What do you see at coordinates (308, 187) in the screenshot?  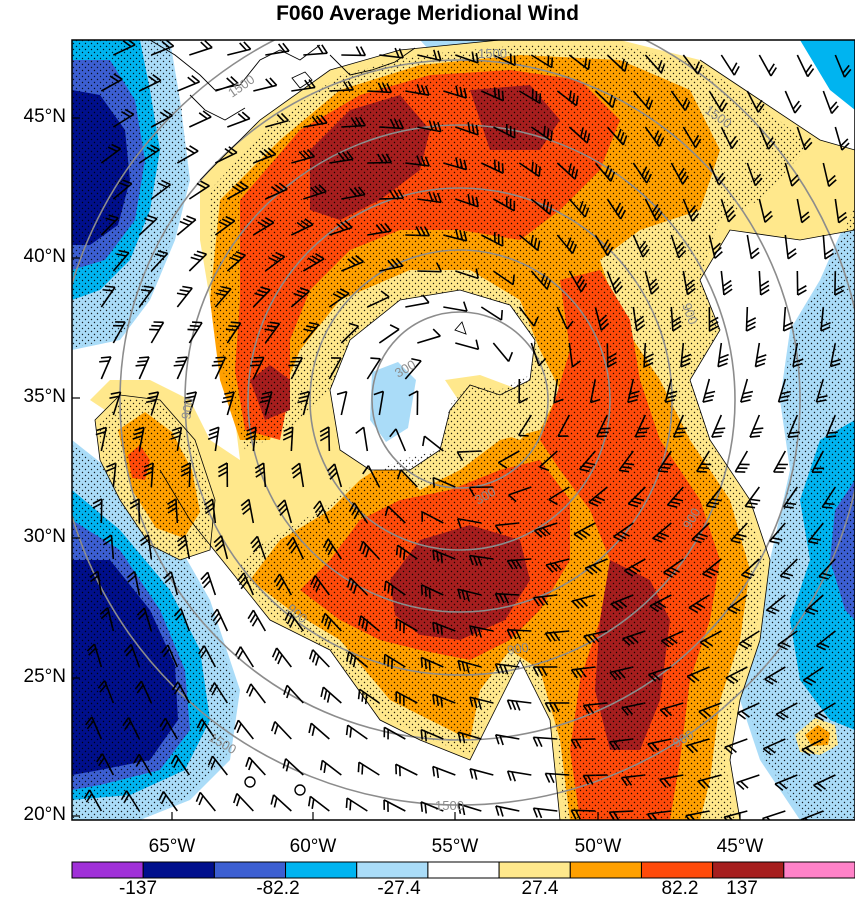 I see `coastlines` at bounding box center [308, 187].